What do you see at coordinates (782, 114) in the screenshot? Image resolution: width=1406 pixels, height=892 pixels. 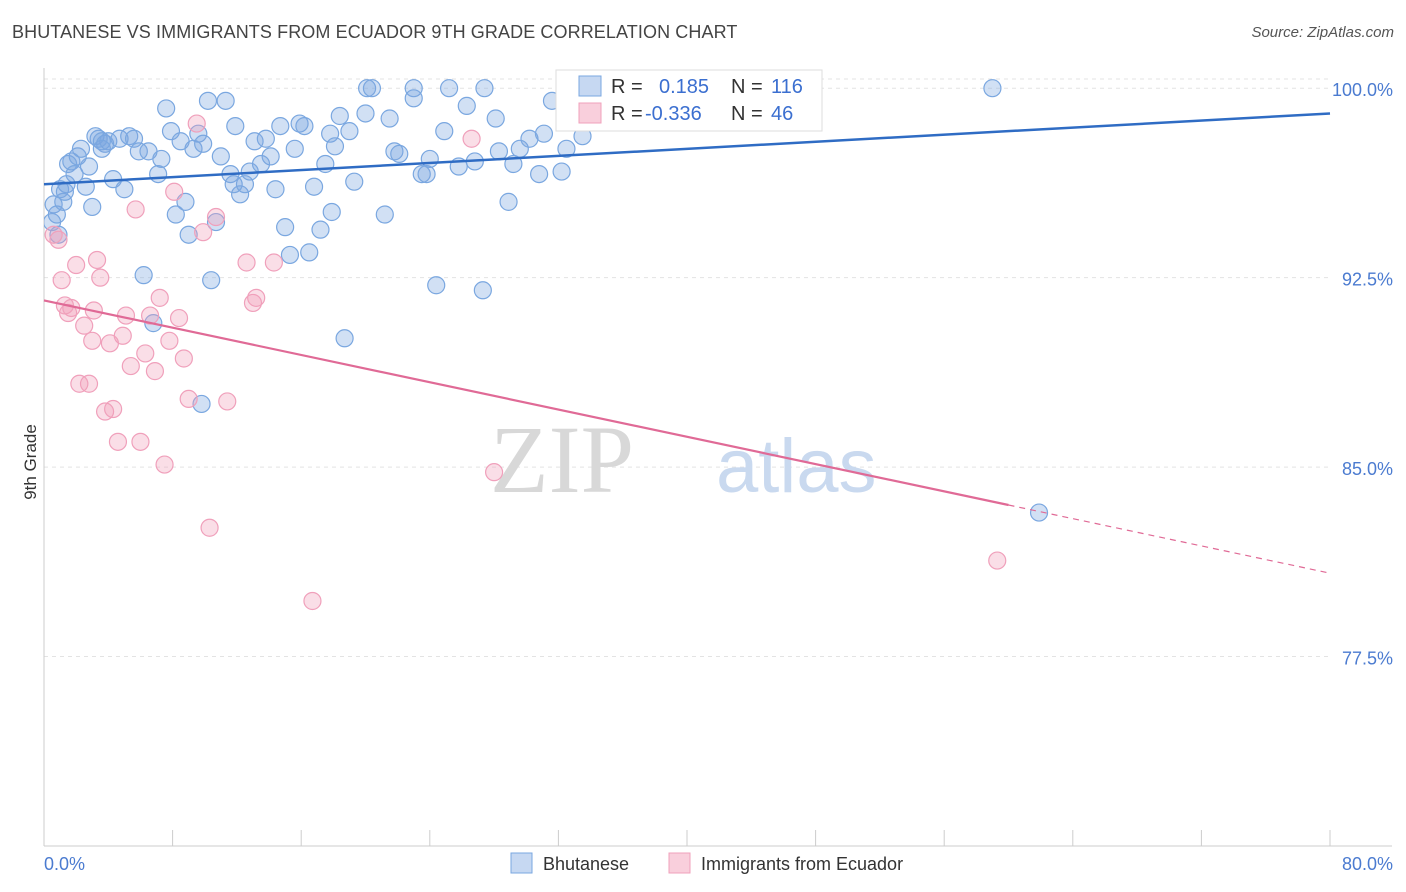 I see `stats-n-value-2: 46` at bounding box center [782, 114].